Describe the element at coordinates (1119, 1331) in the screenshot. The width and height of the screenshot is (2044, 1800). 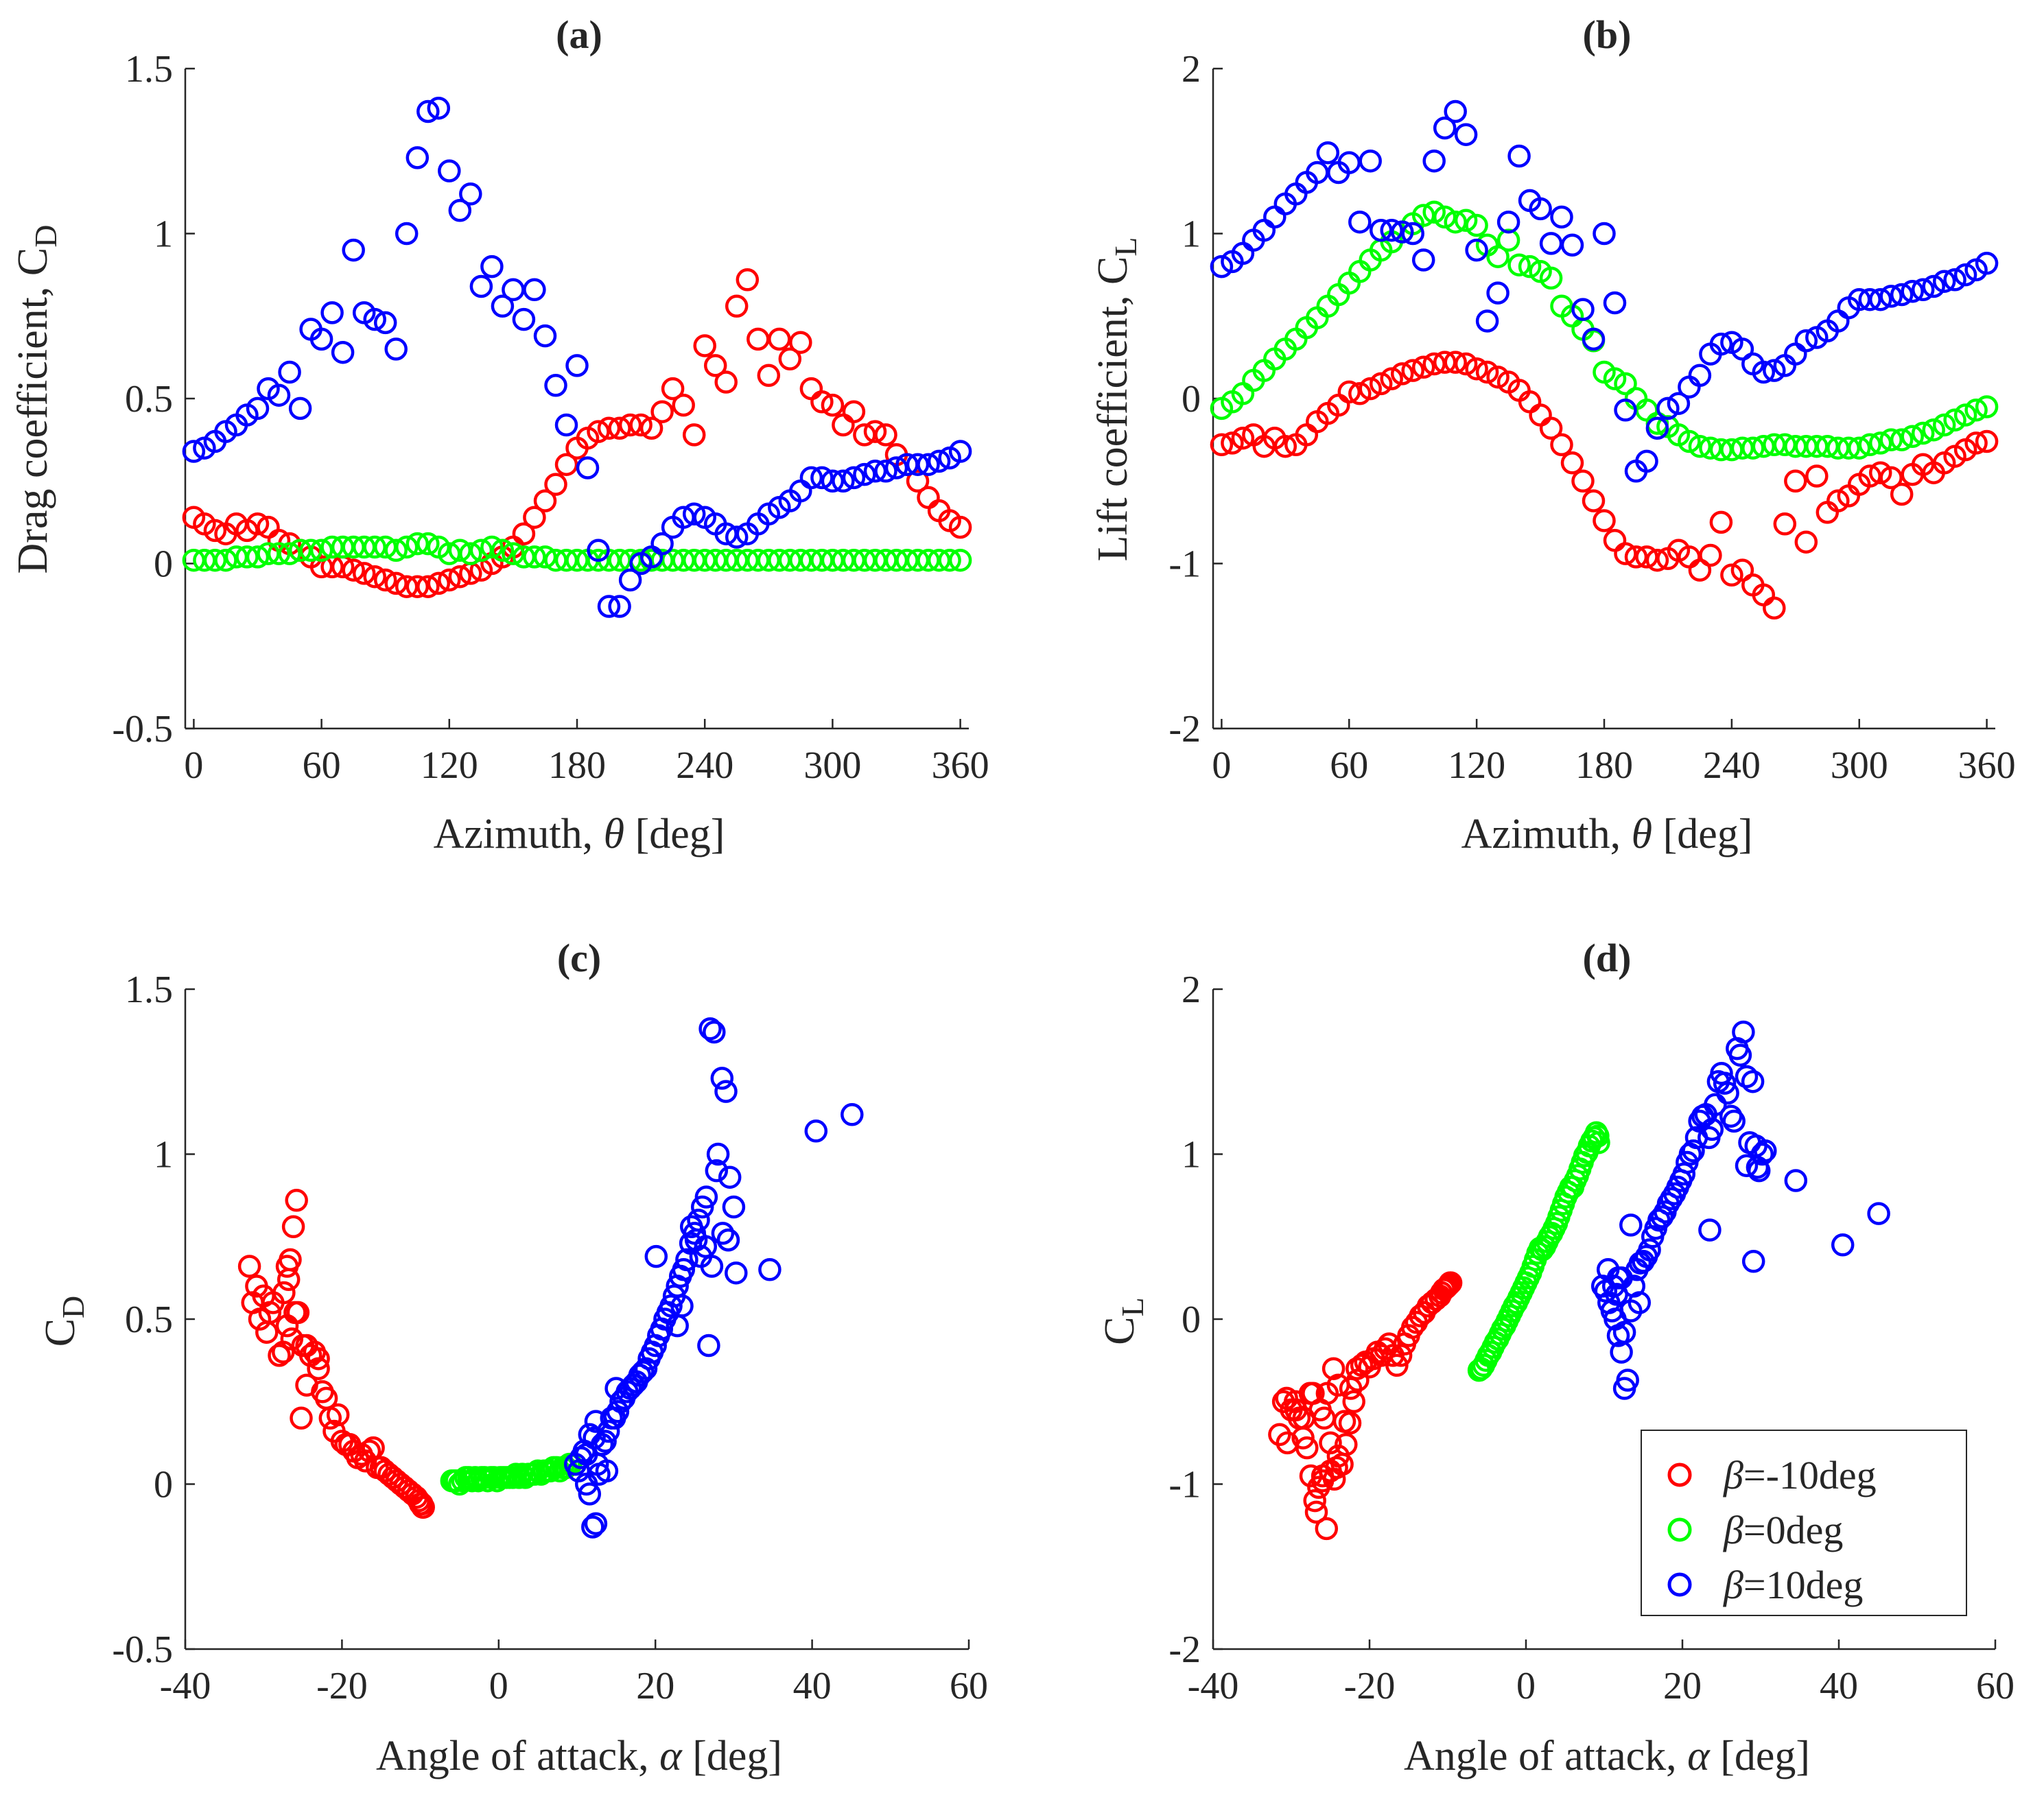
I see `panel-d-y-label-main: C` at that location.